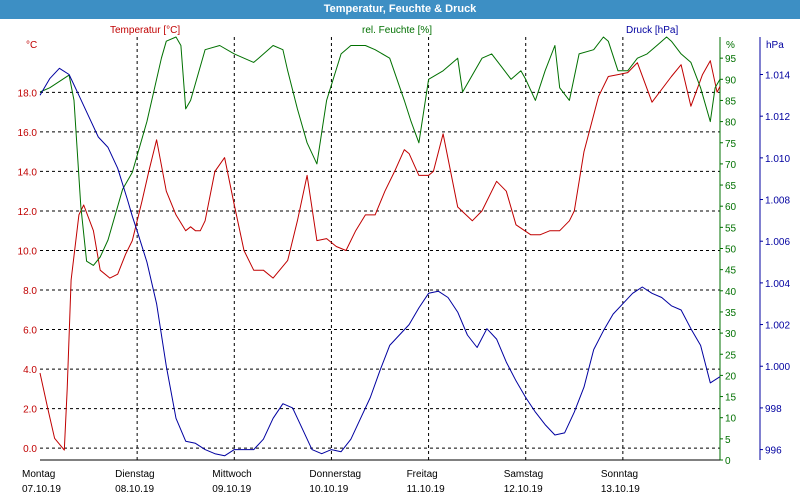  I want to click on day-name-label: Samstag, so click(523, 474).